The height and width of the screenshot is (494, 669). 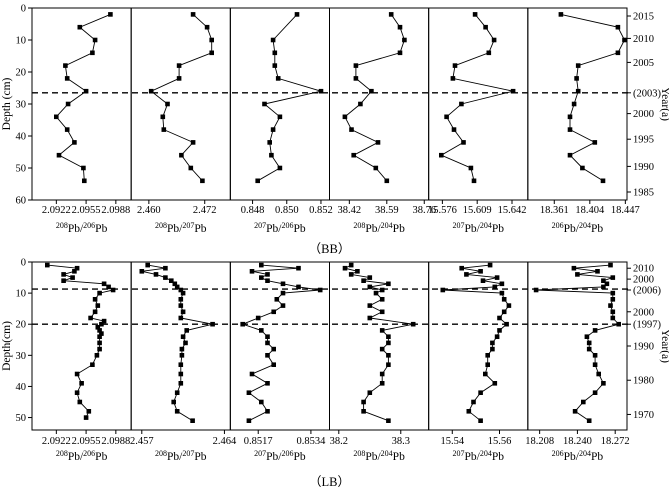 What do you see at coordinates (558, 225) in the screenshot?
I see `x-label-sup-num: 206` at bounding box center [558, 225].